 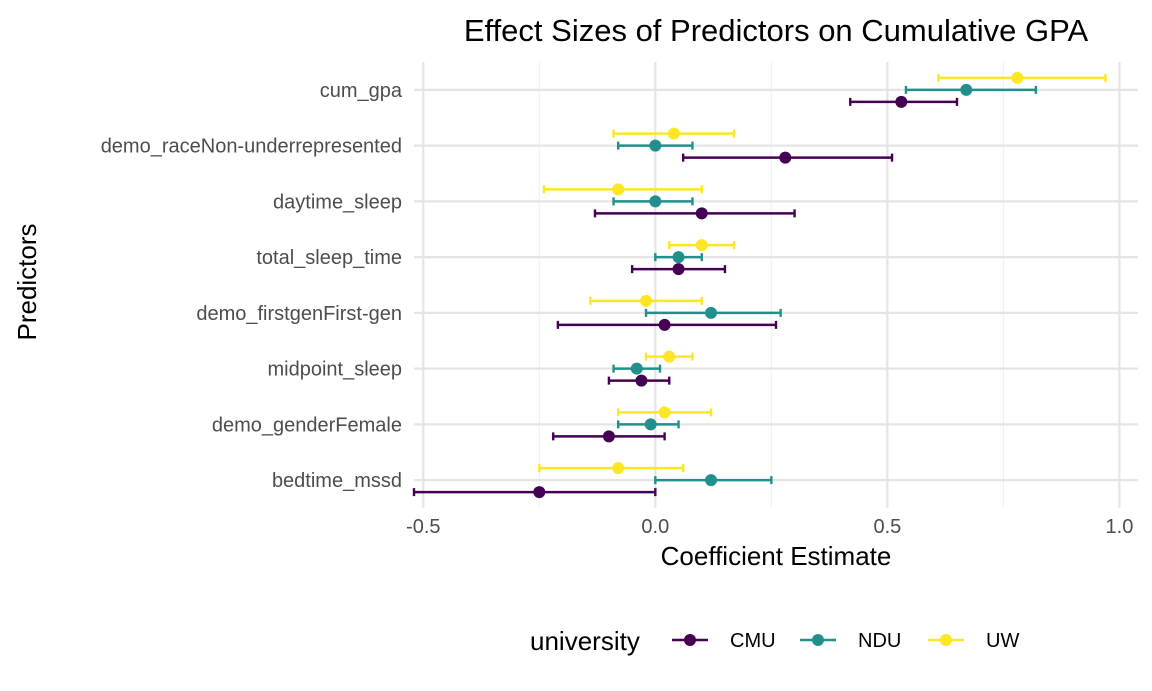 What do you see at coordinates (337, 202) in the screenshot?
I see `y-tick-label: daytime_sleep` at bounding box center [337, 202].